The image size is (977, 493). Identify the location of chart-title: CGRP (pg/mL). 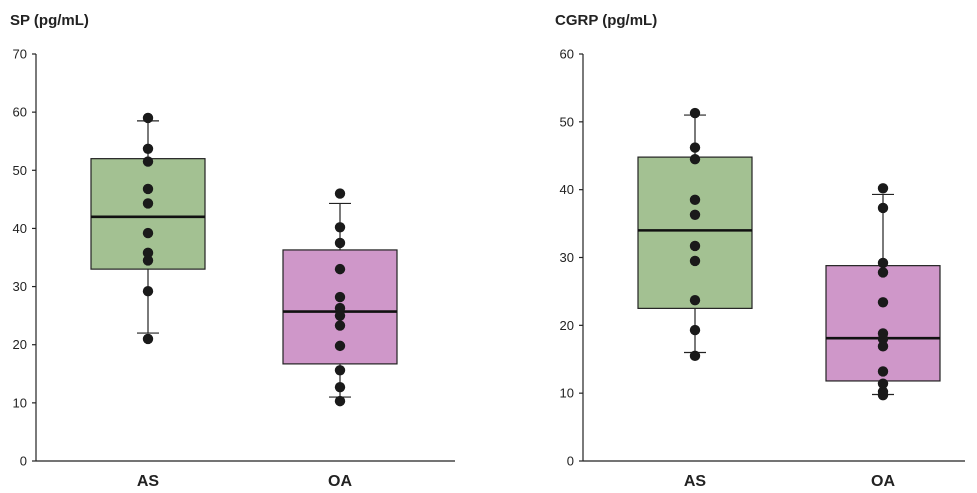
(606, 20).